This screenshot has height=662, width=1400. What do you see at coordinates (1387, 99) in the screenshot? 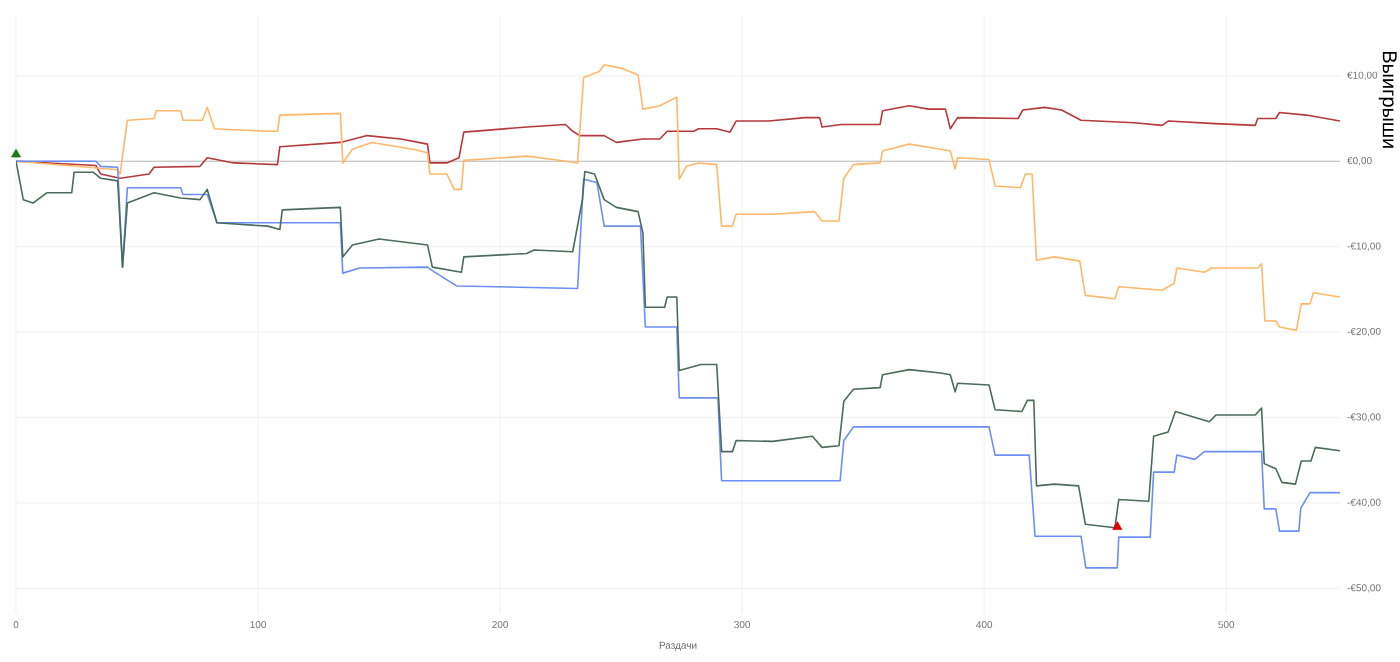
I see `y-axis-title: Выигрыши` at bounding box center [1387, 99].